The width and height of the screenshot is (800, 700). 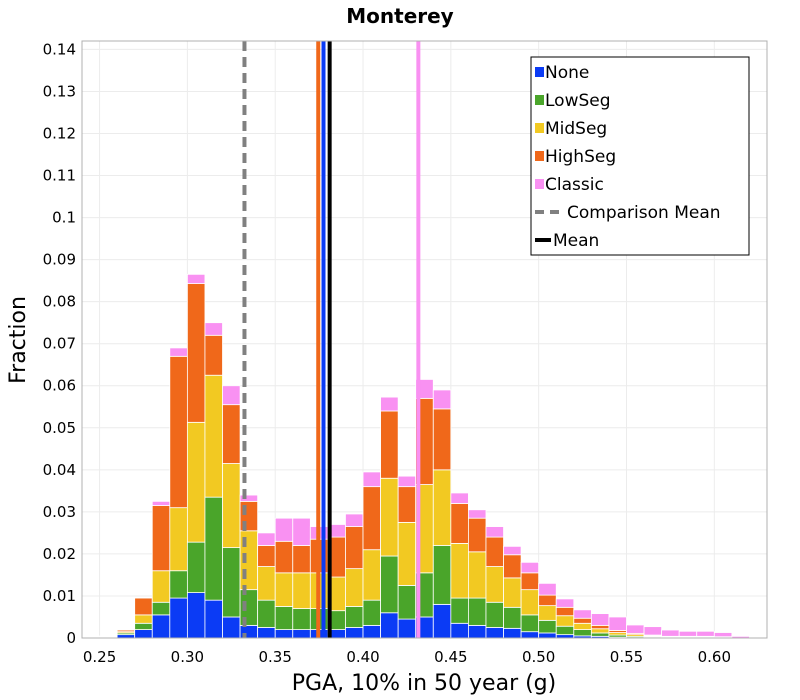 What do you see at coordinates (59, 386) in the screenshot?
I see `y-tick-label-6: 0.06` at bounding box center [59, 386].